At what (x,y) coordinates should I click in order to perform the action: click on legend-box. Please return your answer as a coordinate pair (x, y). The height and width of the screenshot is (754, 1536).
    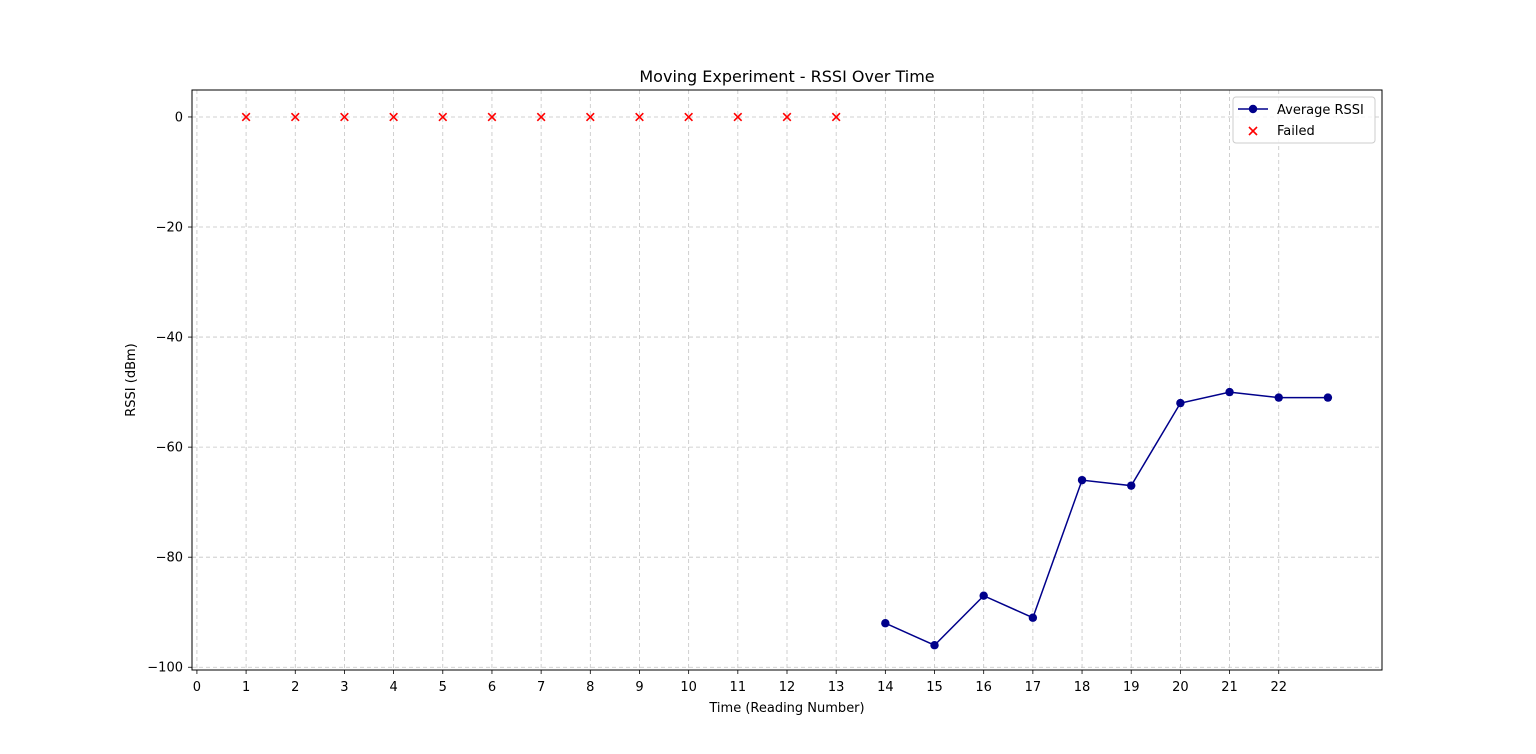
    Looking at the image, I should click on (1304, 120).